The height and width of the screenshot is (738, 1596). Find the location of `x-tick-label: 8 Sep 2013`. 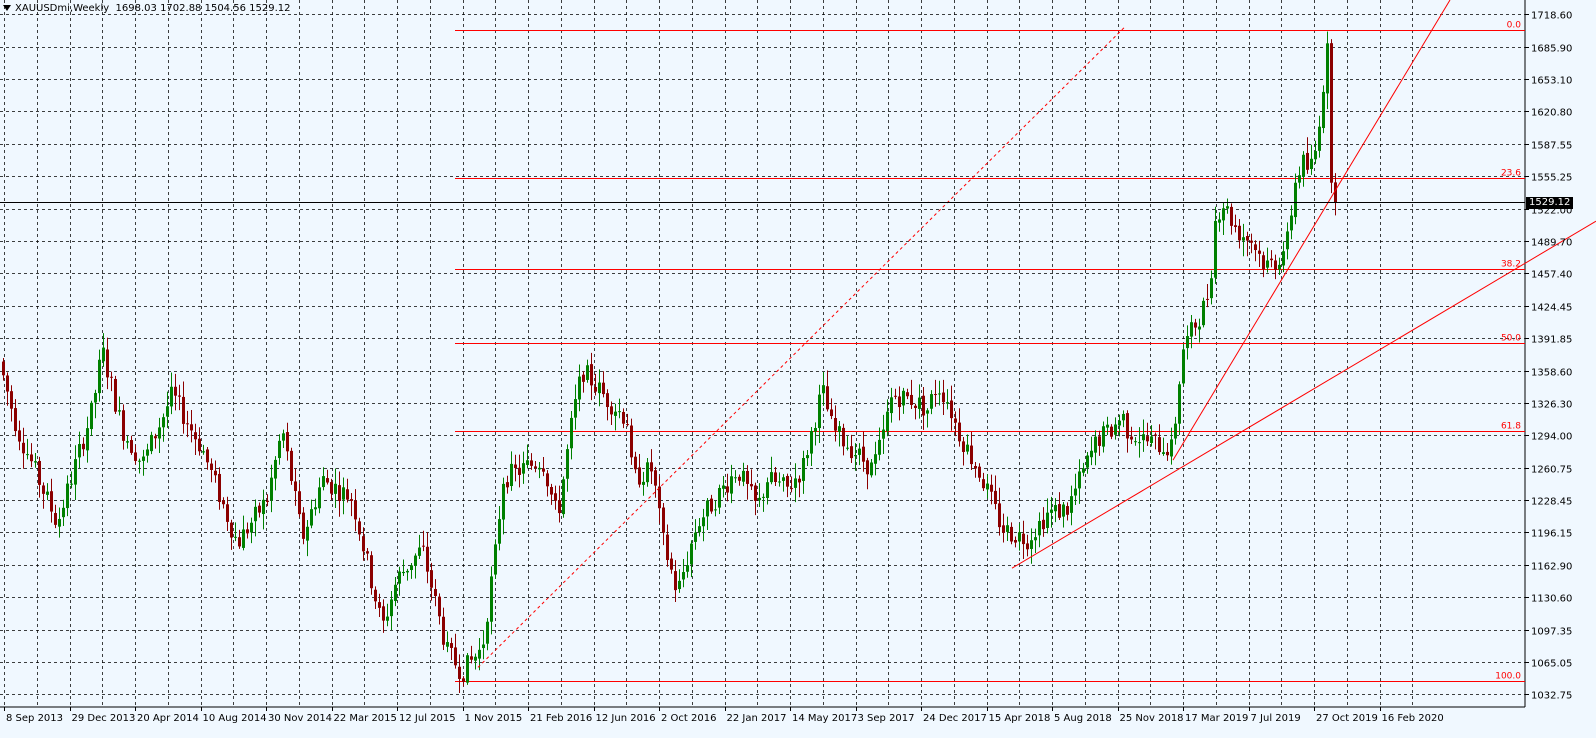

x-tick-label: 8 Sep 2013 is located at coordinates (34, 718).